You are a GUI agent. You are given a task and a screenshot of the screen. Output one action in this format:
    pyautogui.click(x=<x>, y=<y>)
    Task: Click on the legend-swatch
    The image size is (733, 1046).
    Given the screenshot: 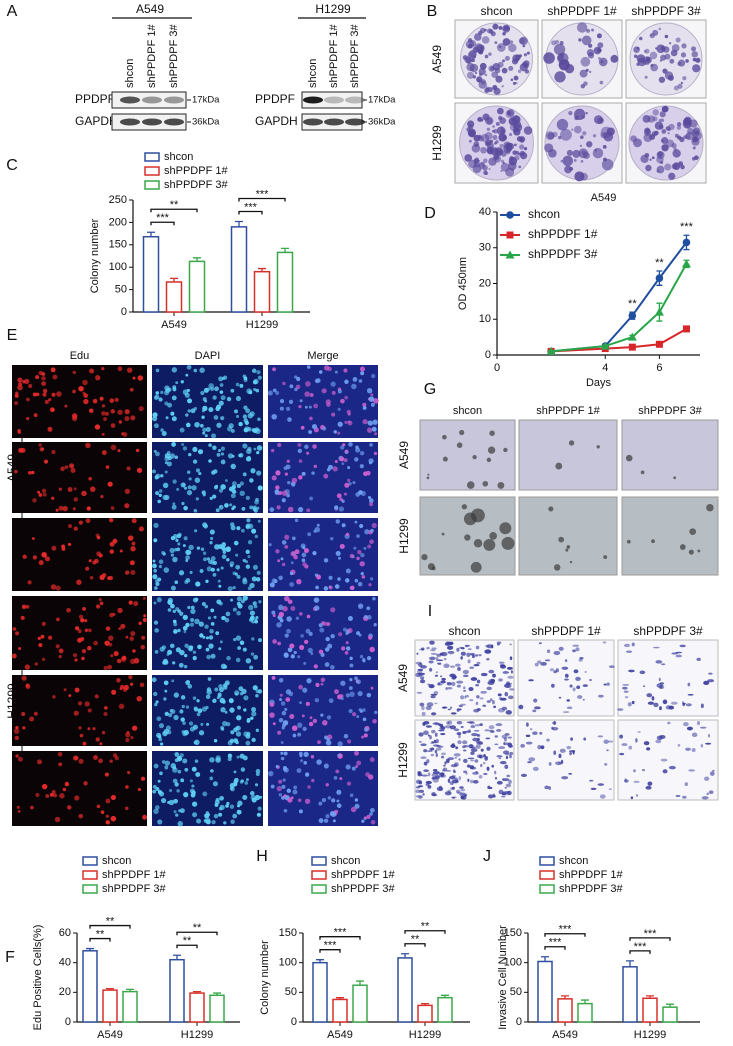 What is the action you would take?
    pyautogui.click(x=319, y=875)
    